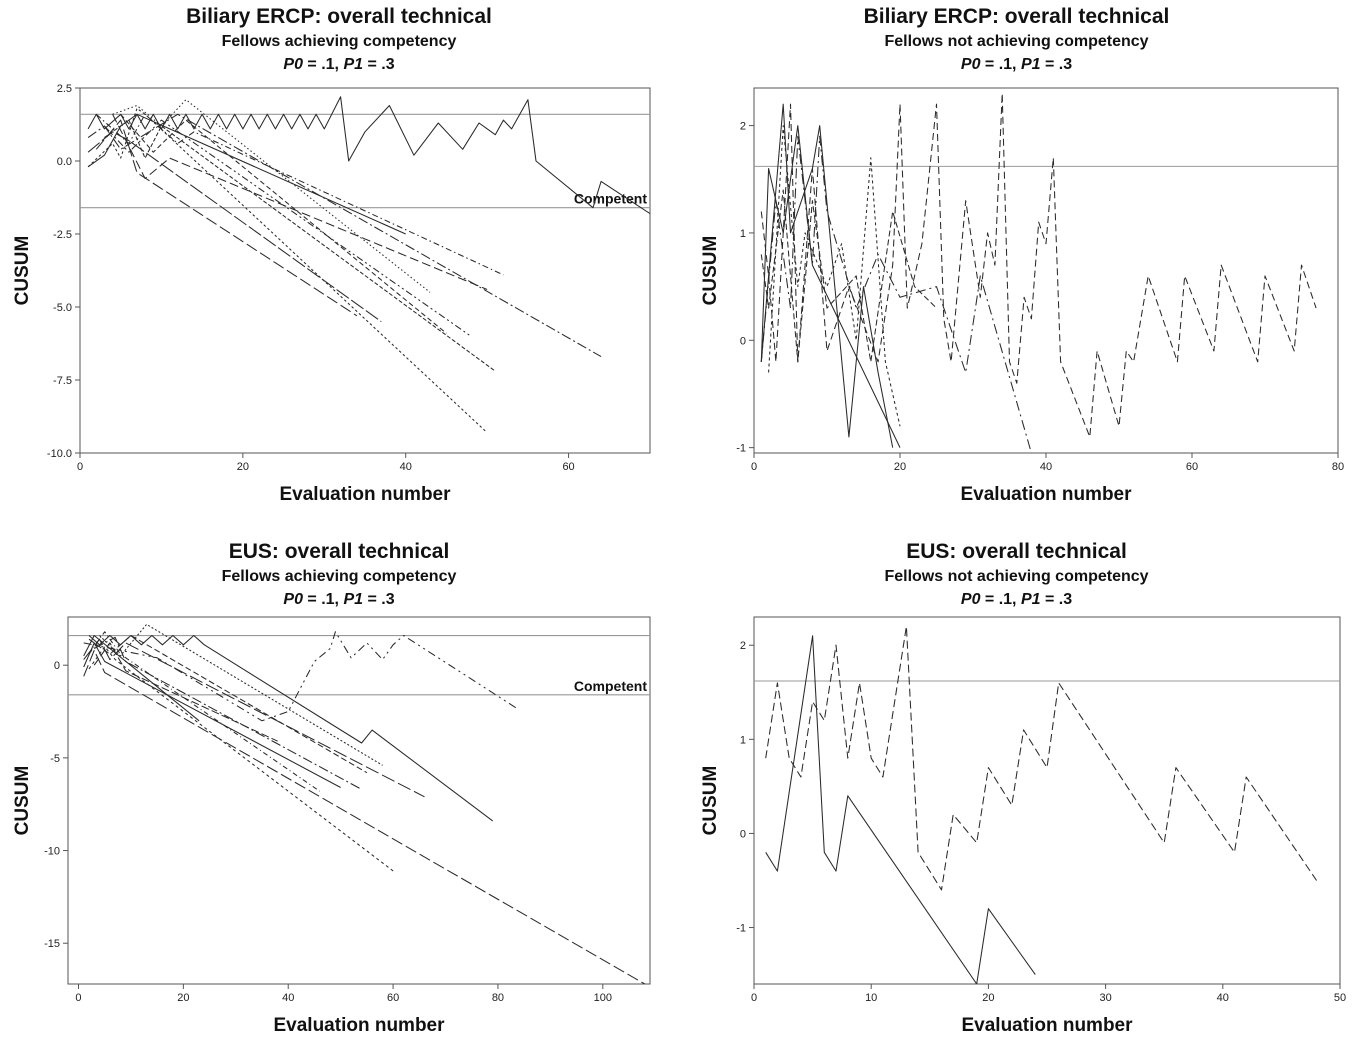  What do you see at coordinates (64, 89) in the screenshot?
I see `y-tick-label: 2.5` at bounding box center [64, 89].